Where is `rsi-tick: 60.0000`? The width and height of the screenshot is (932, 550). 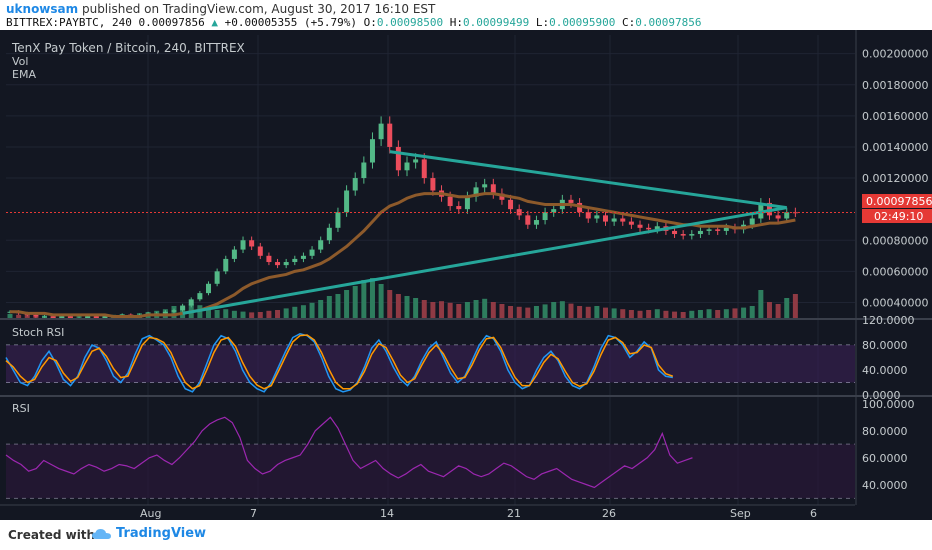 rsi-tick: 60.0000 is located at coordinates (885, 458).